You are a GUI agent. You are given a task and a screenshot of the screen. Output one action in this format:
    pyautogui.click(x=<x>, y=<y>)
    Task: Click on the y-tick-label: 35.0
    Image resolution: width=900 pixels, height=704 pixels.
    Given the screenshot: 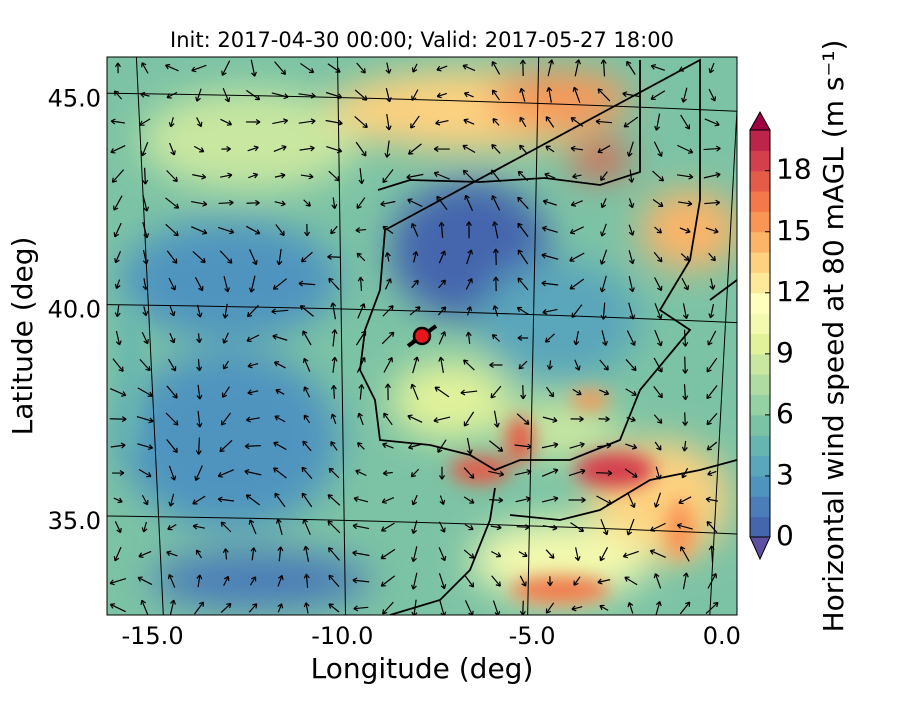 What is the action you would take?
    pyautogui.click(x=74, y=521)
    